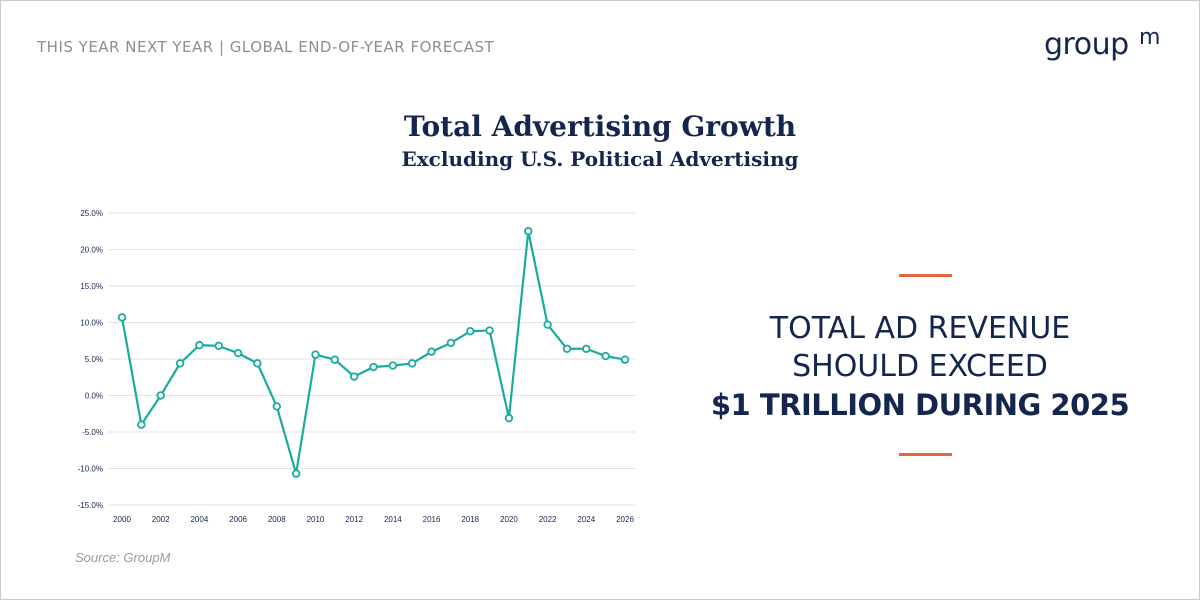  What do you see at coordinates (91, 323) in the screenshot?
I see `y-tick-label: 10.0%` at bounding box center [91, 323].